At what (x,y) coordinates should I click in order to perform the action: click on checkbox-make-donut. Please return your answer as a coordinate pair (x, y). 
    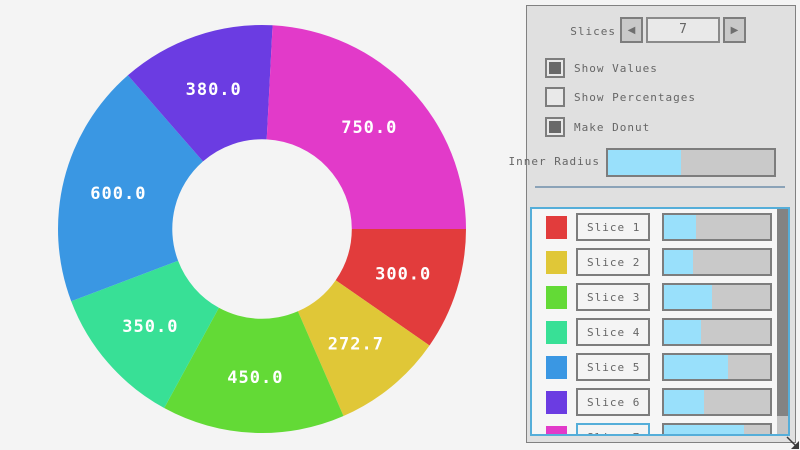
    Looking at the image, I should click on (555, 127).